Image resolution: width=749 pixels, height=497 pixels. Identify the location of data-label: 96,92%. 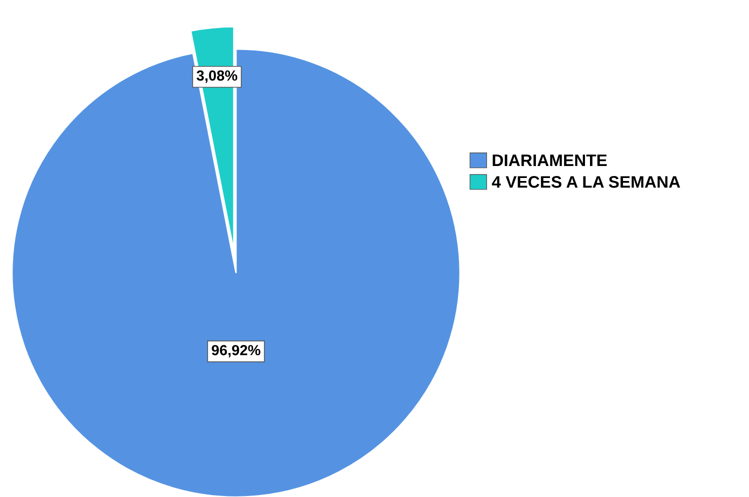
(236, 351).